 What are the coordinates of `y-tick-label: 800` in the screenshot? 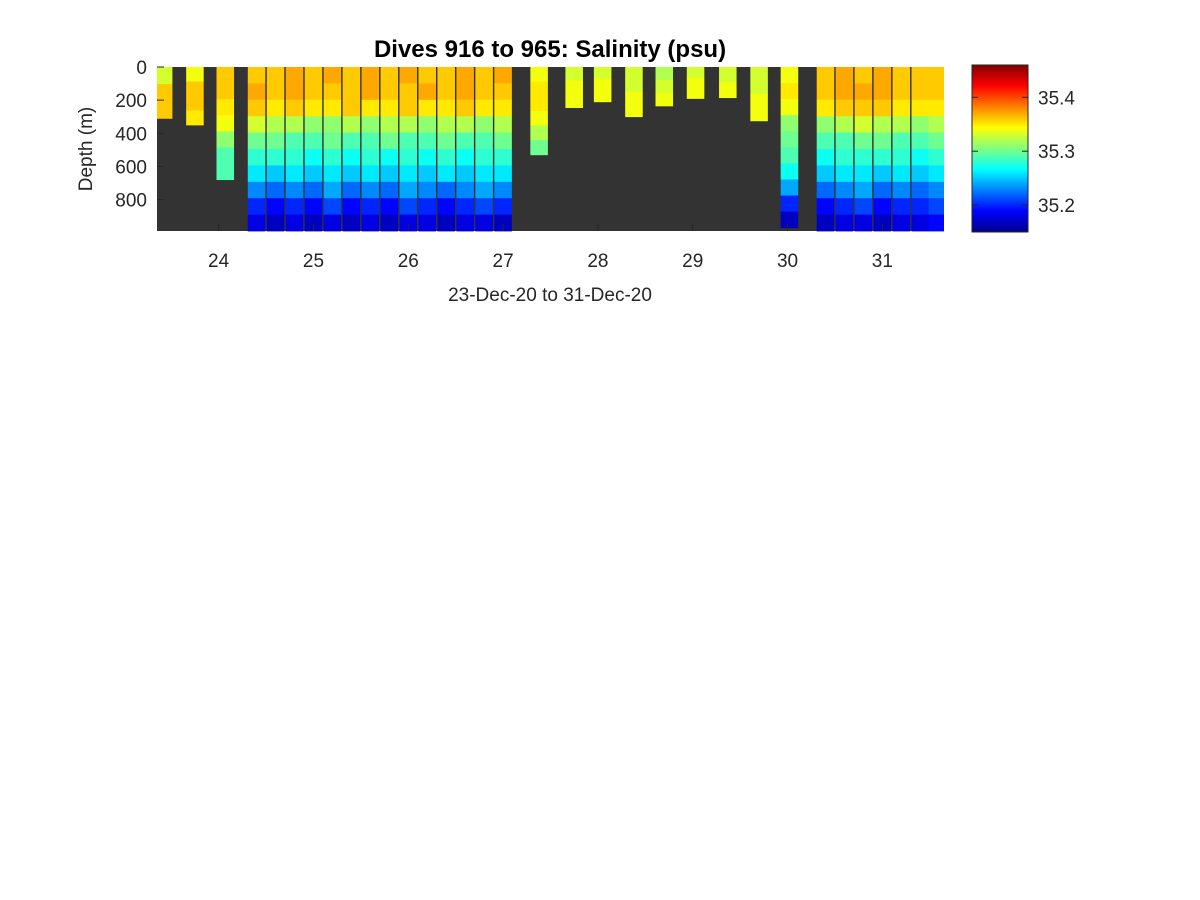 It's located at (131, 201).